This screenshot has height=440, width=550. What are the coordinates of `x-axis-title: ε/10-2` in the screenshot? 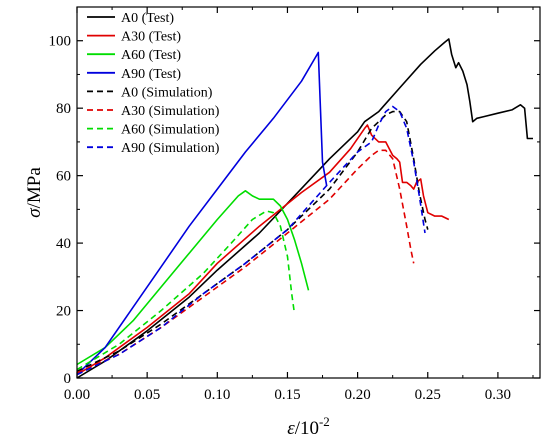 It's located at (308, 426).